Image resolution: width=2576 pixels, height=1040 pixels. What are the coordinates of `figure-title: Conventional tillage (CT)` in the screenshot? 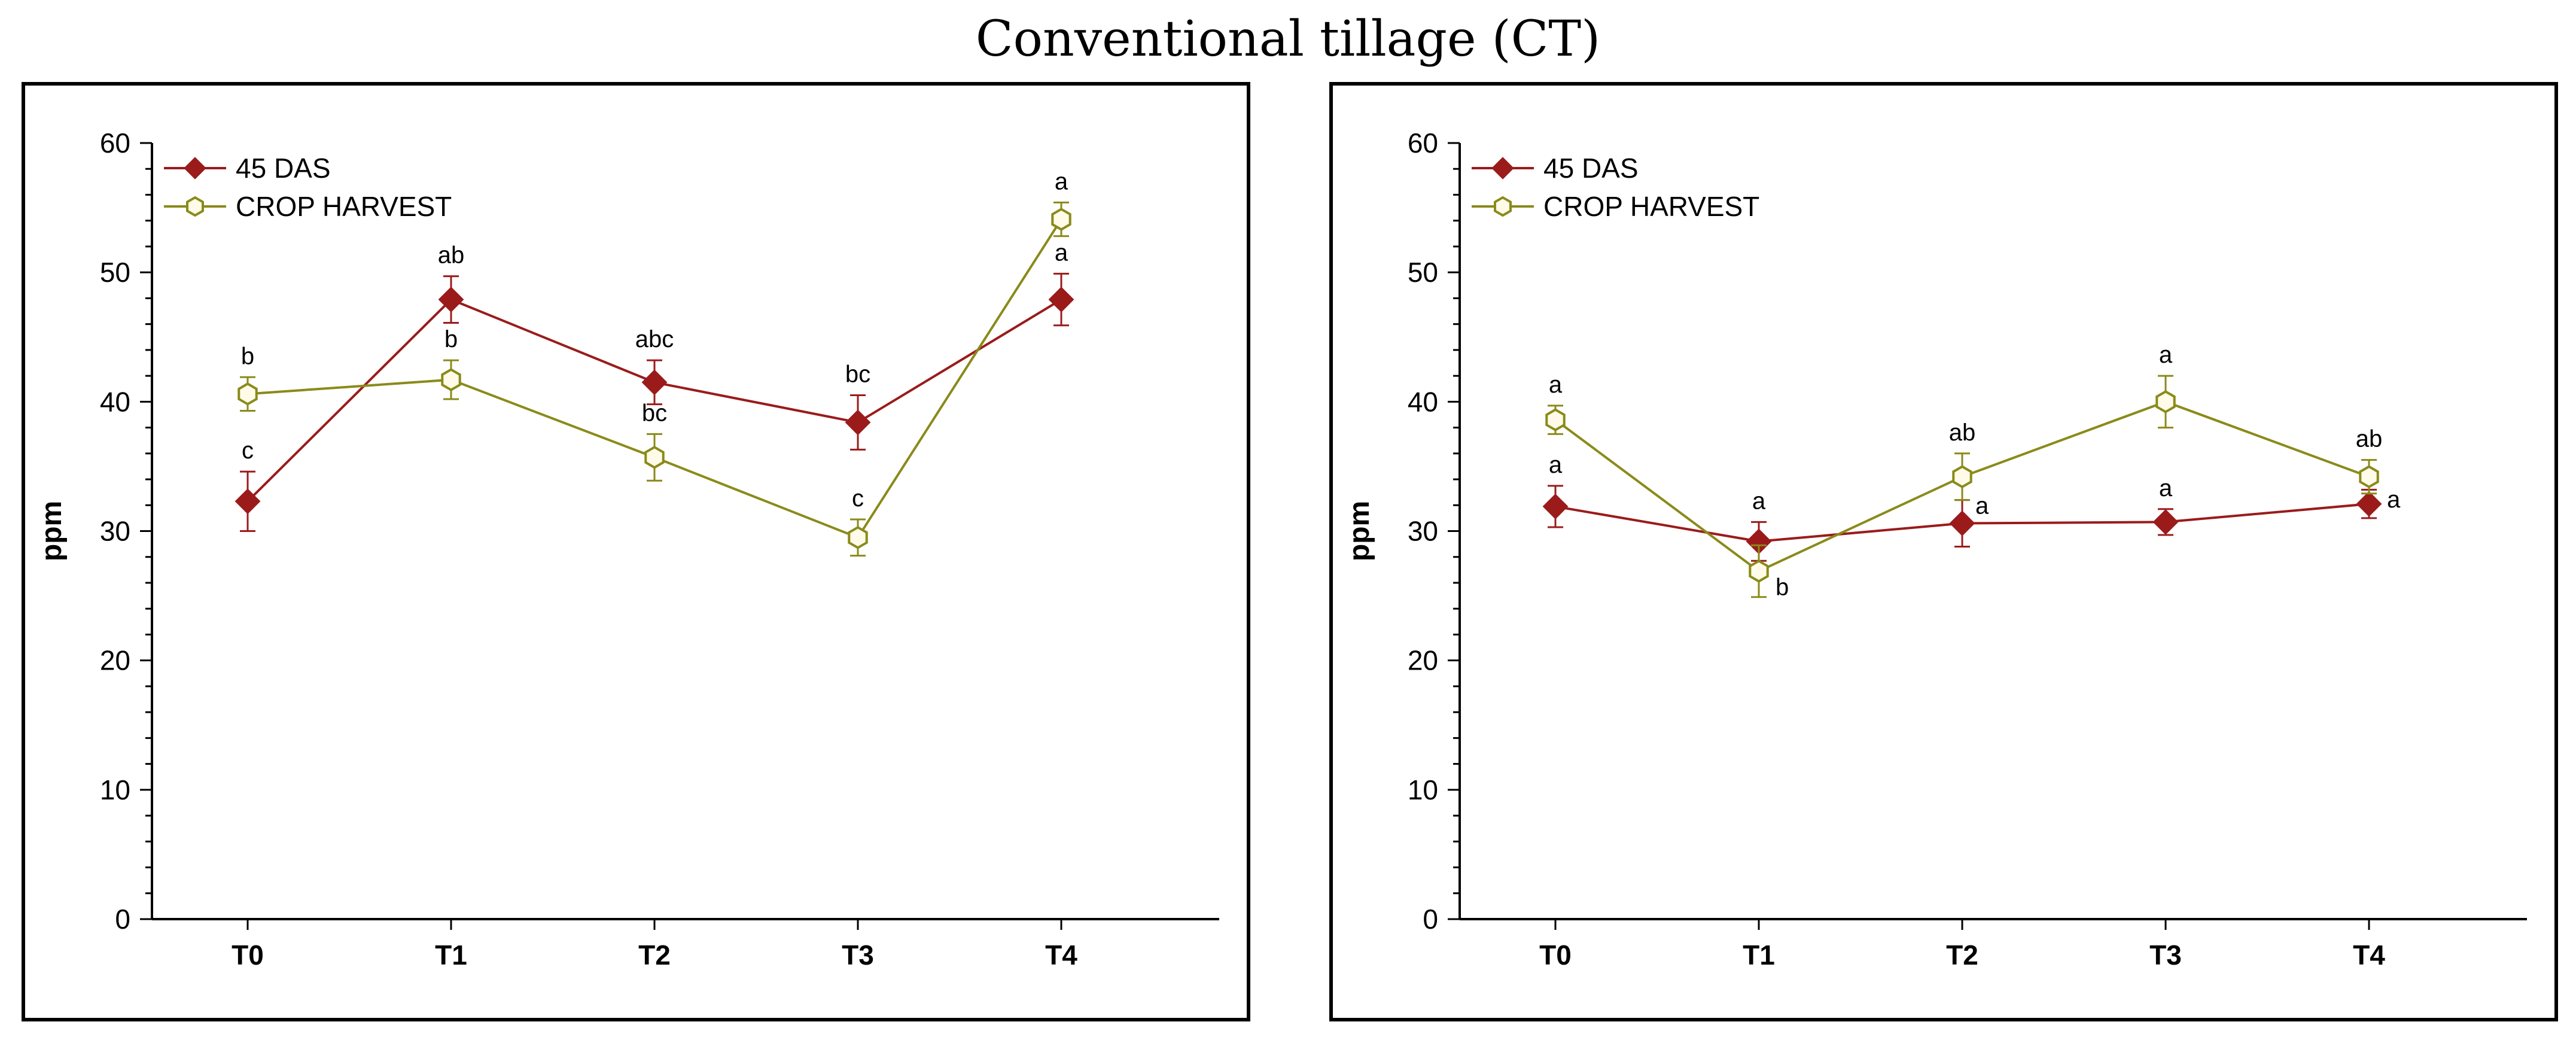 It's located at (1288, 39).